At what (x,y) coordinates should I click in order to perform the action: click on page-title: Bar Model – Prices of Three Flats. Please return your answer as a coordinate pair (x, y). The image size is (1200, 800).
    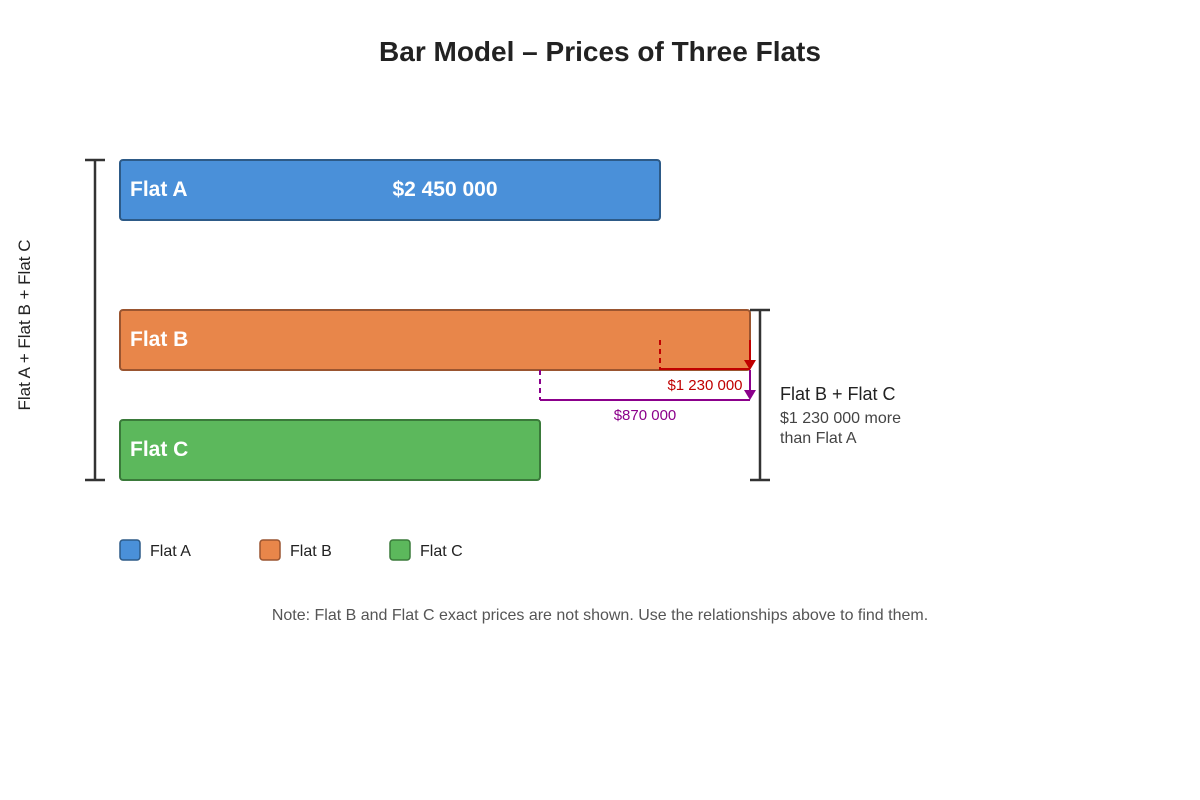
    Looking at the image, I should click on (600, 51).